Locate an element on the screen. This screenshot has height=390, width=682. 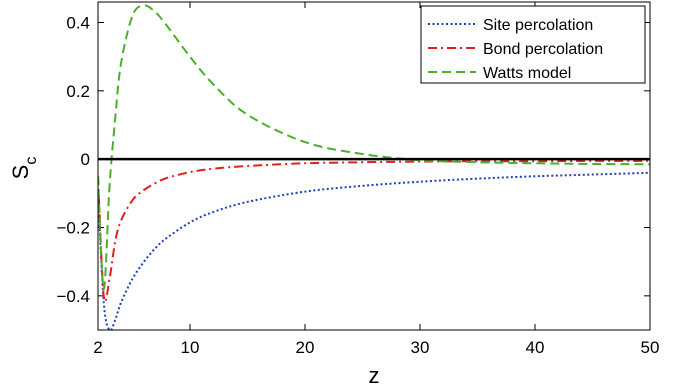
x-tick-label: 10 is located at coordinates (190, 347).